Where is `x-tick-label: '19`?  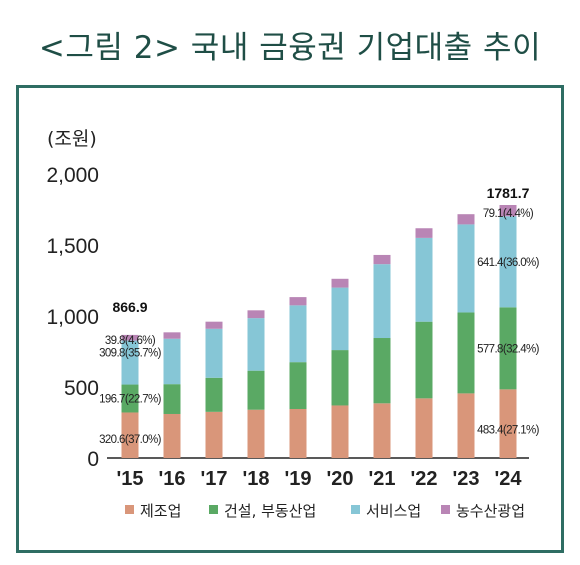
x-tick-label: '19 is located at coordinates (297, 479).